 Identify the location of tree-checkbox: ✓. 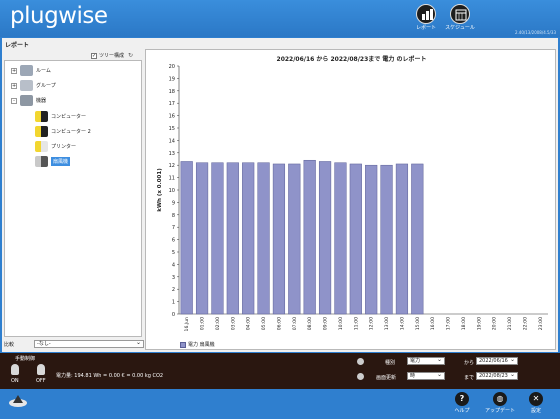
(94, 55).